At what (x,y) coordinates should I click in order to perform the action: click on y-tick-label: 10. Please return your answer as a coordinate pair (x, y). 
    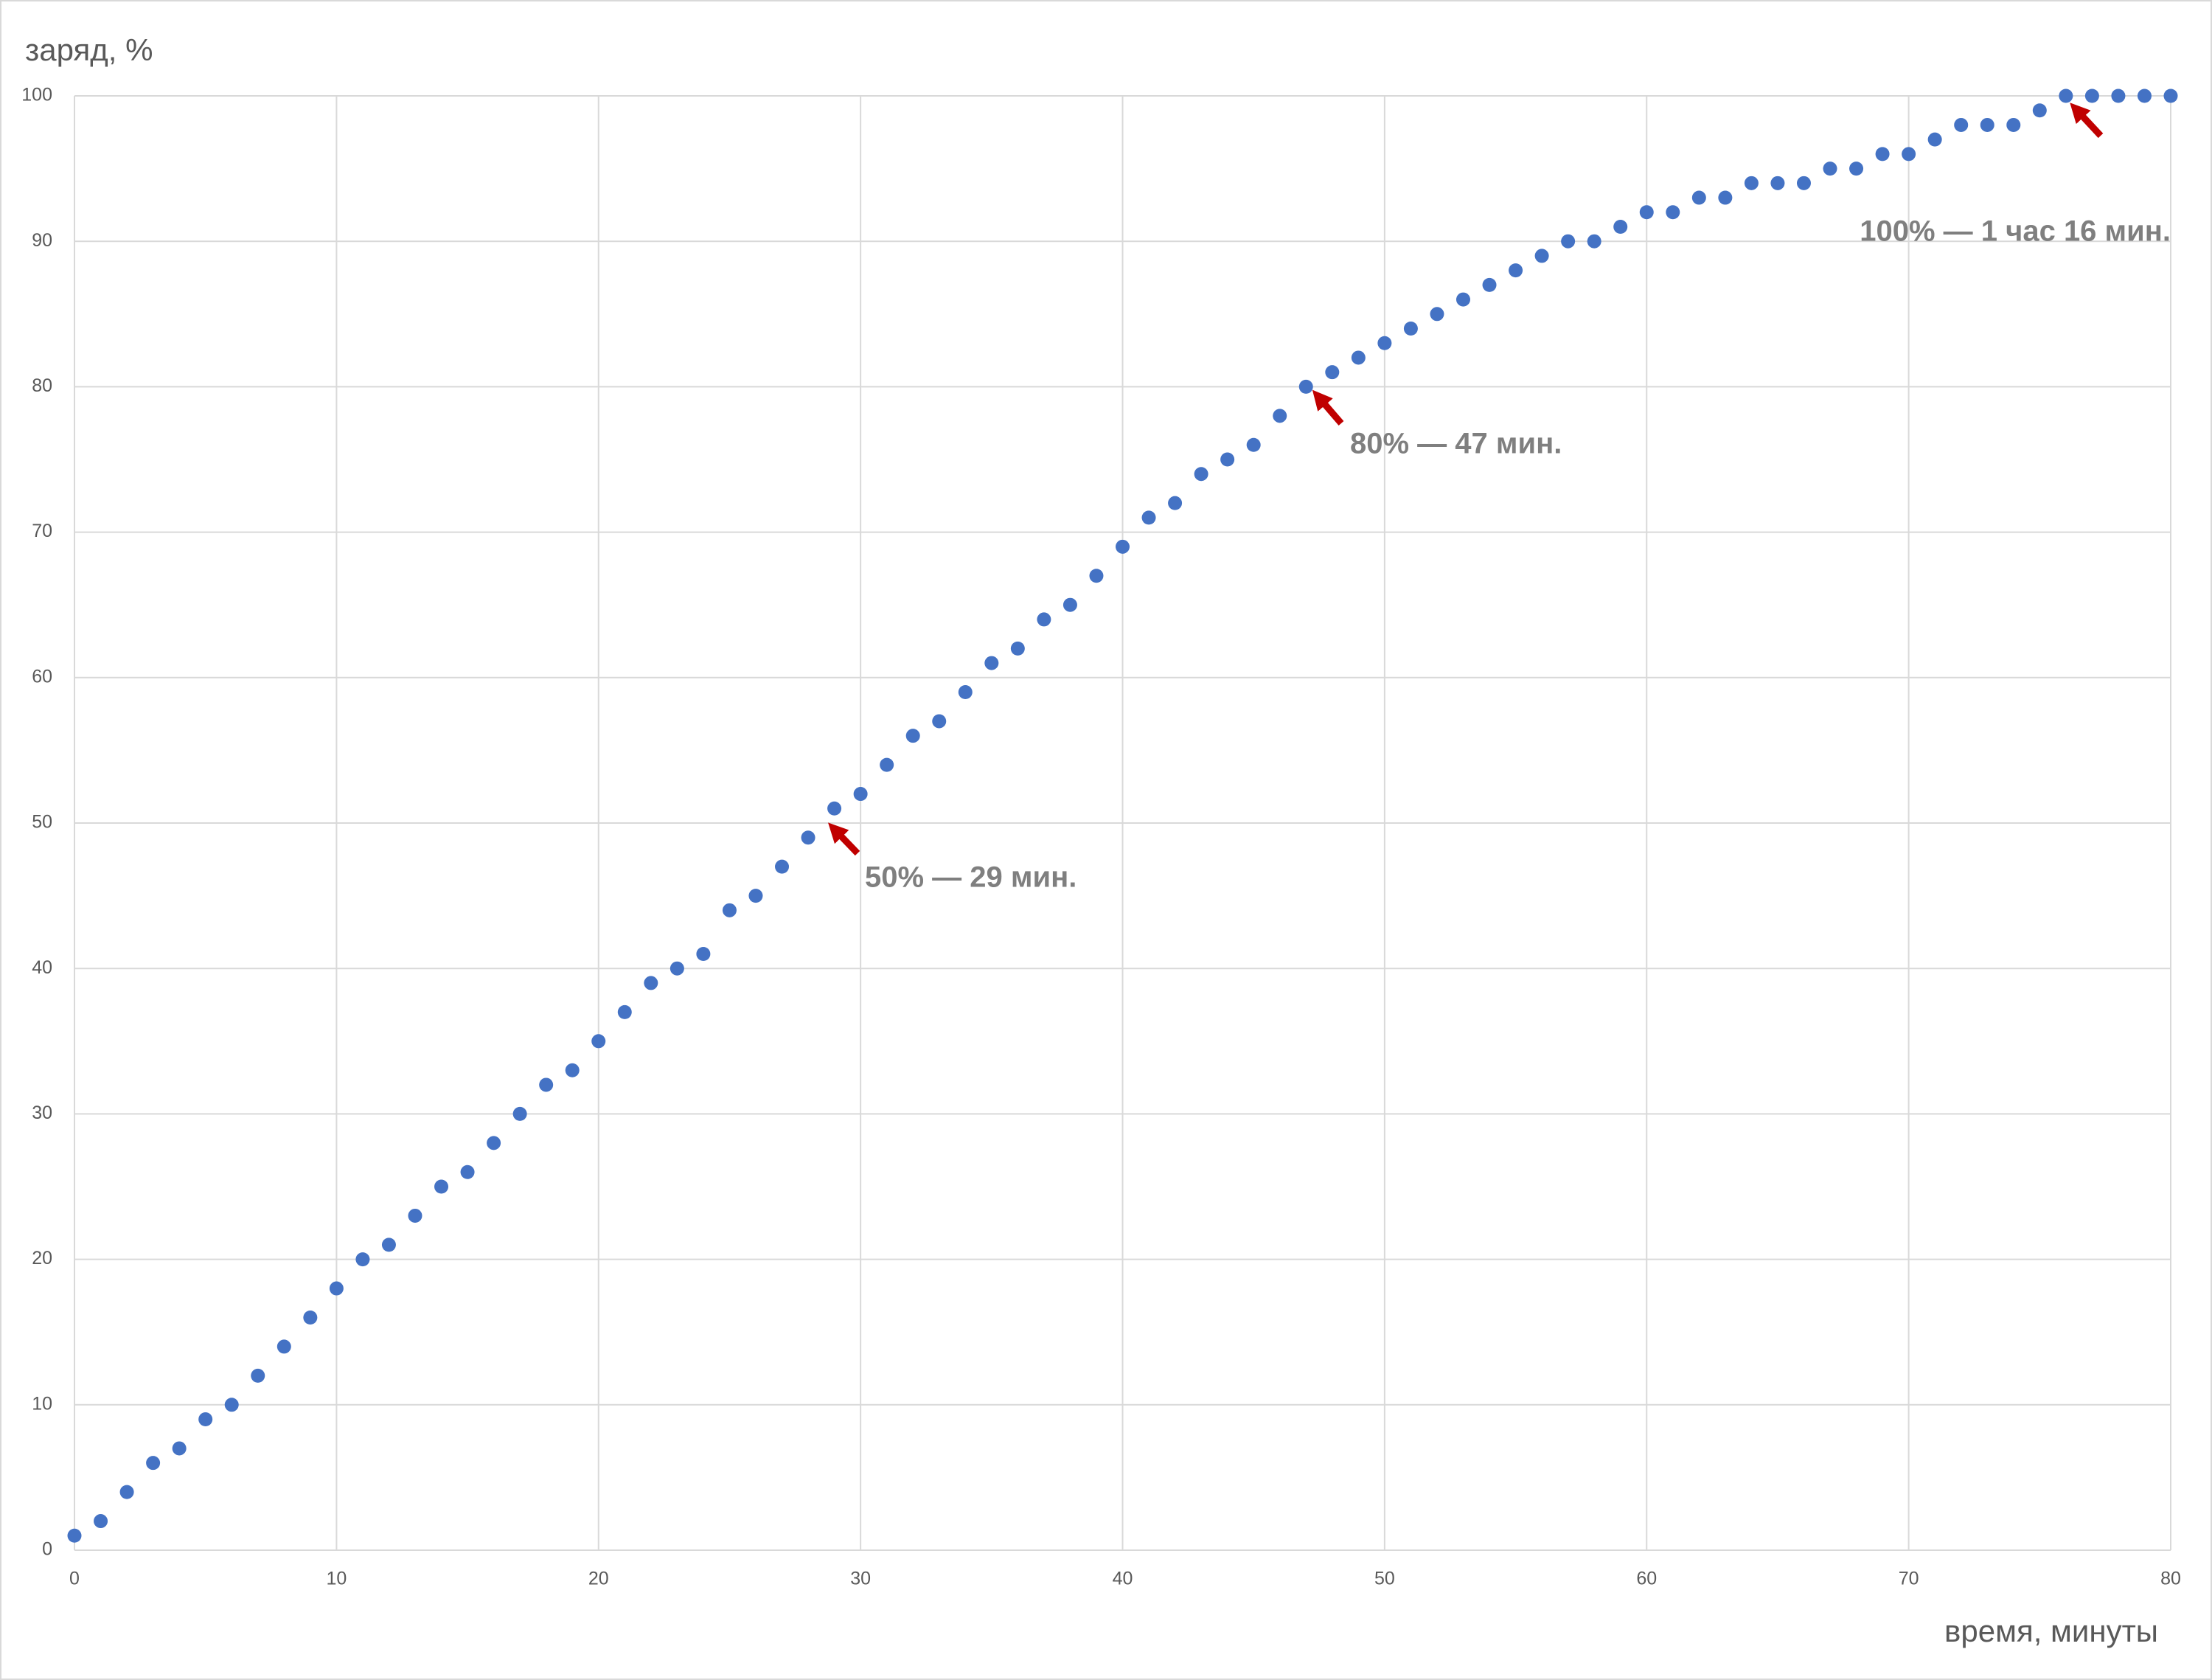
    Looking at the image, I should click on (42, 1403).